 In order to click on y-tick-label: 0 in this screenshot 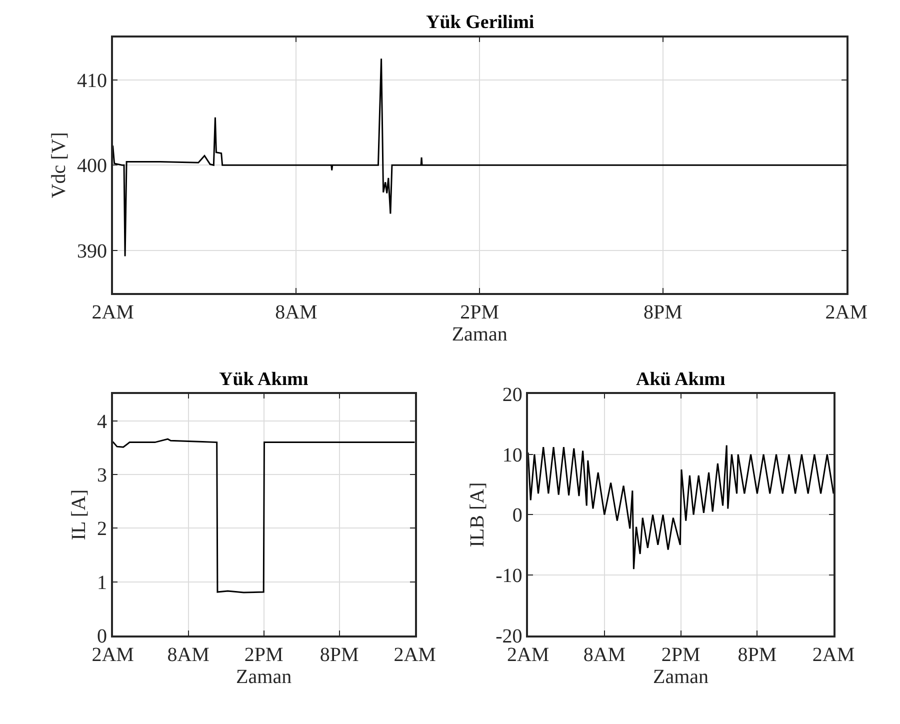, I will do `click(517, 515)`.